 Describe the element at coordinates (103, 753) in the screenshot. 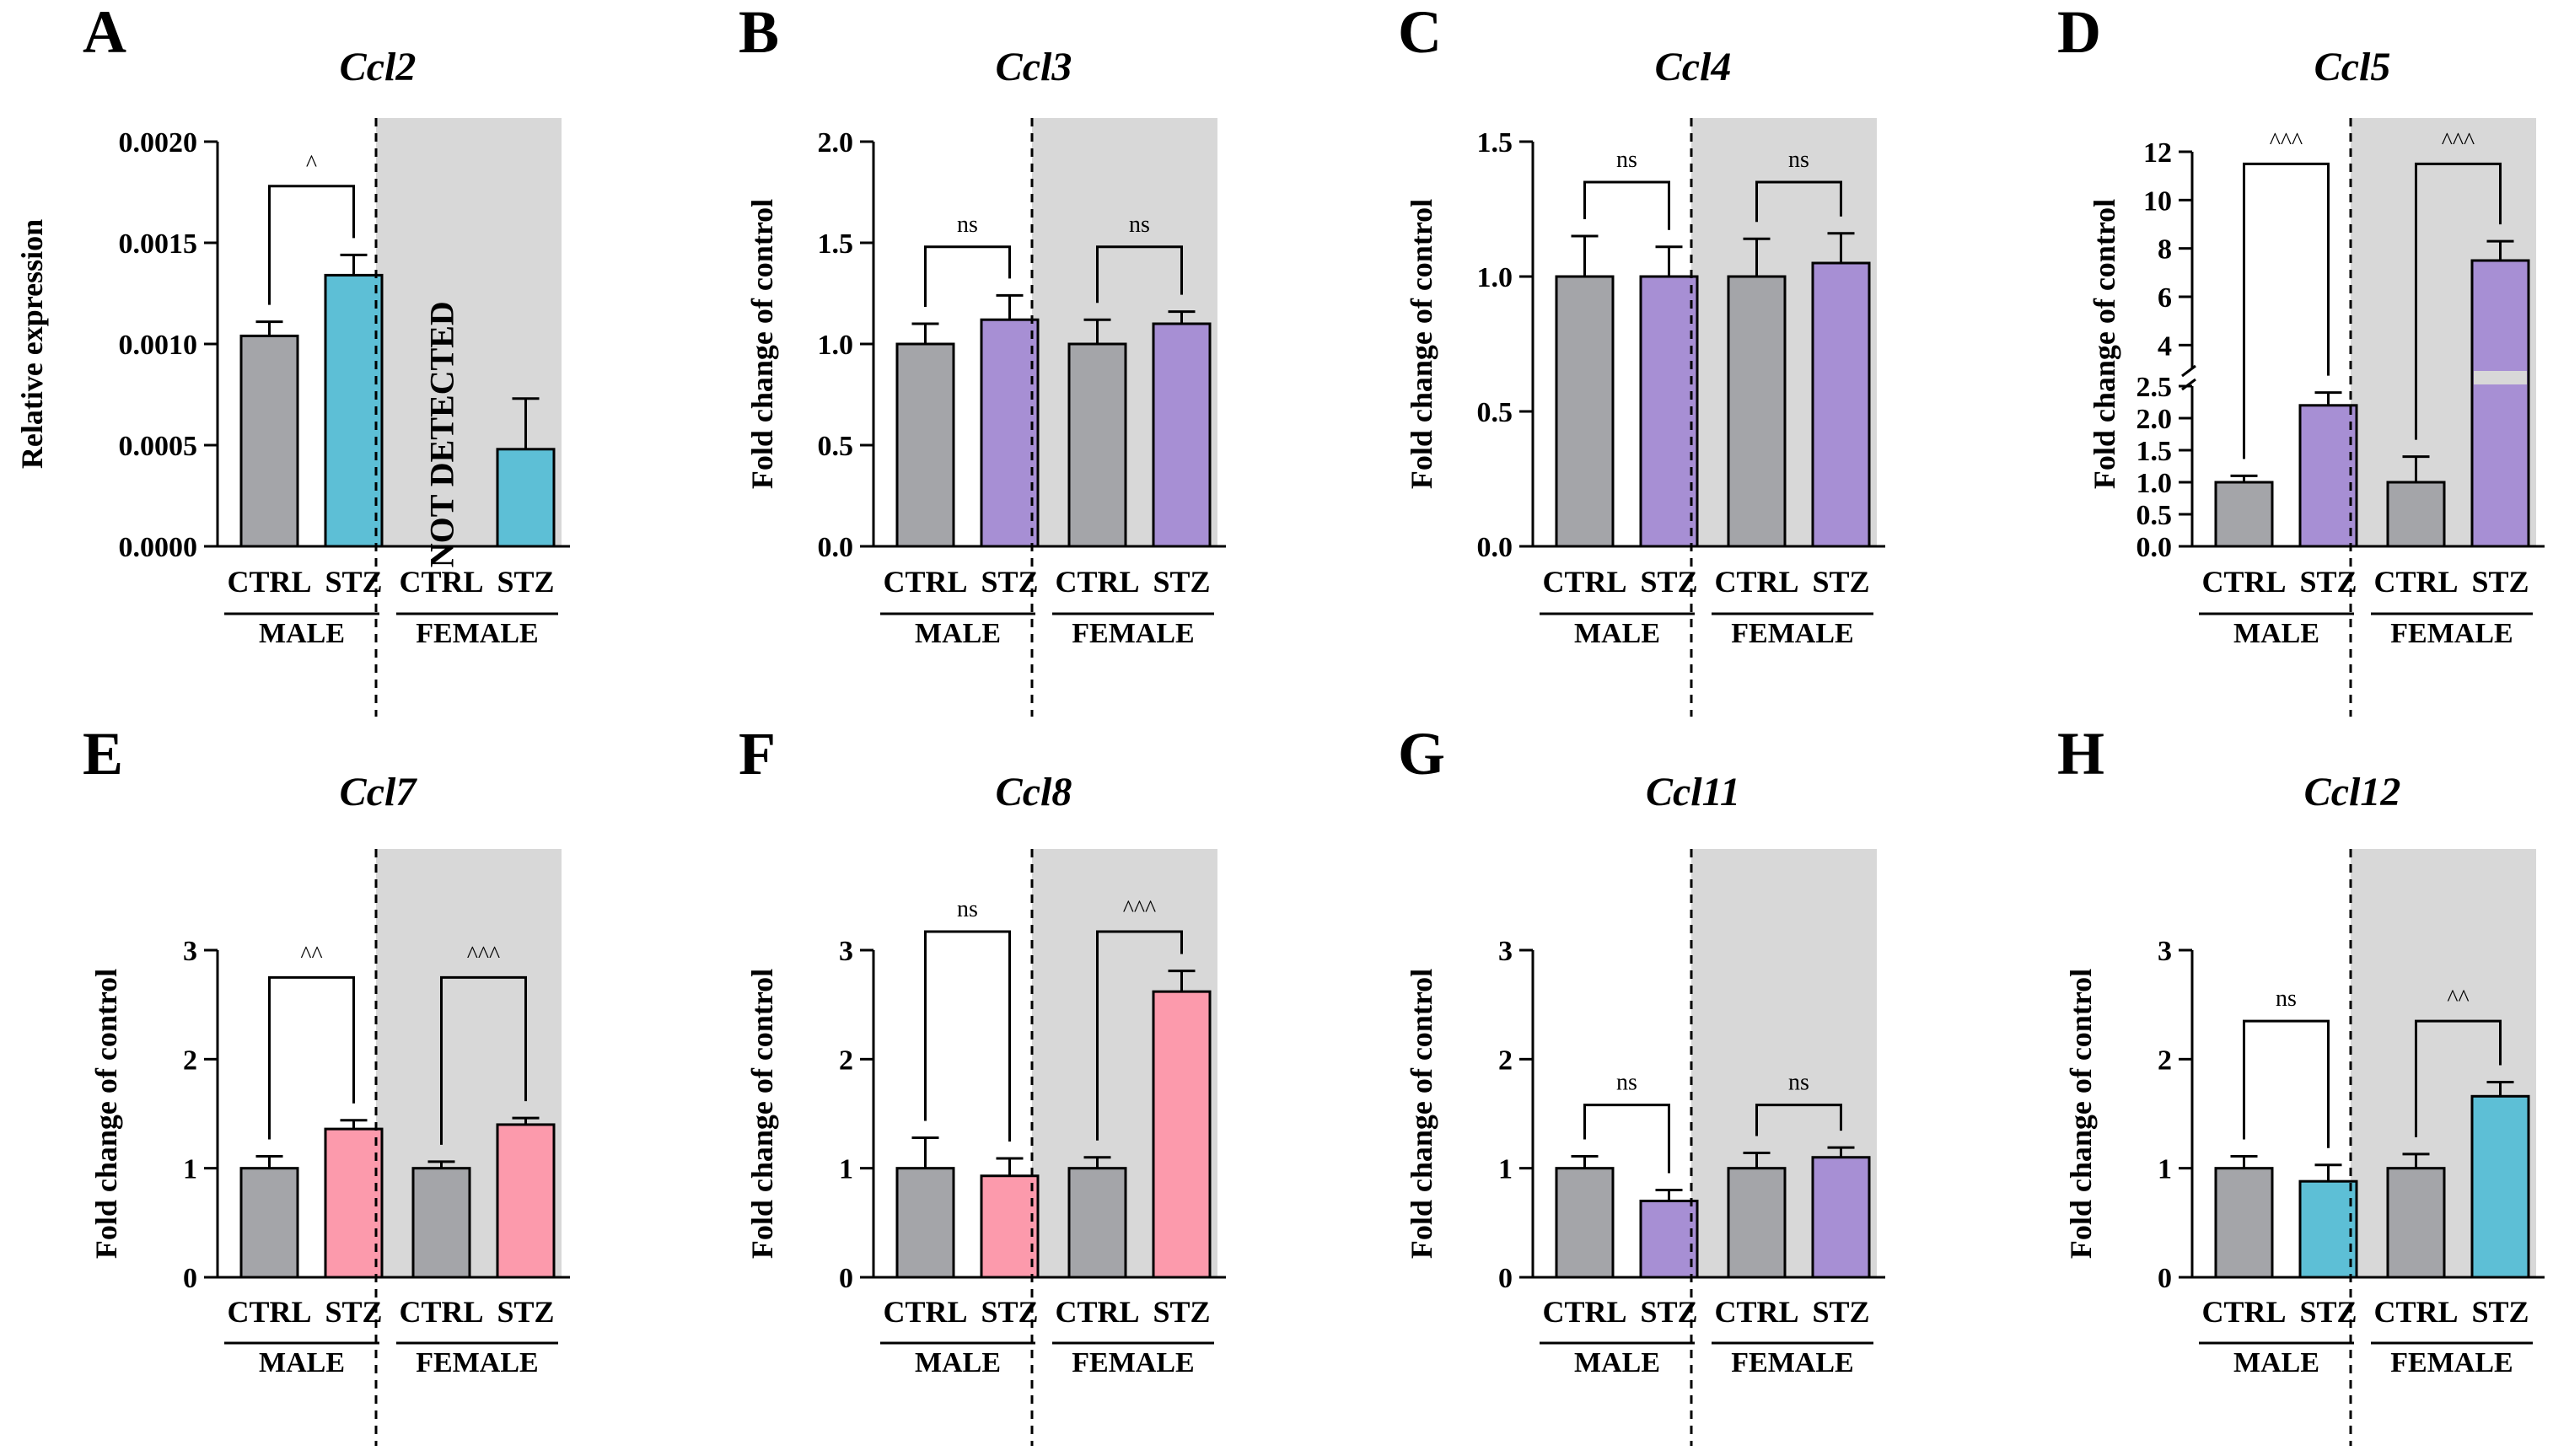

I see `panel-label: E` at that location.